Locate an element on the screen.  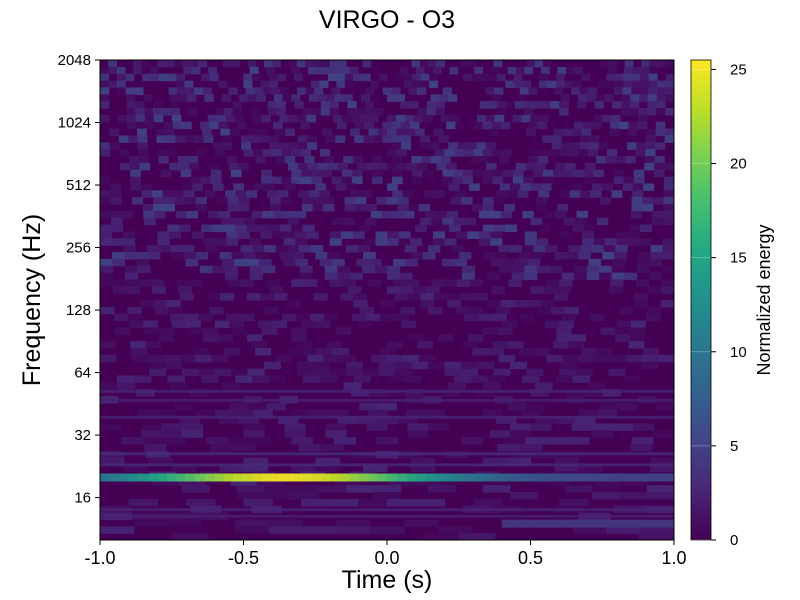
spectral-band is located at coordinates (387, 510).